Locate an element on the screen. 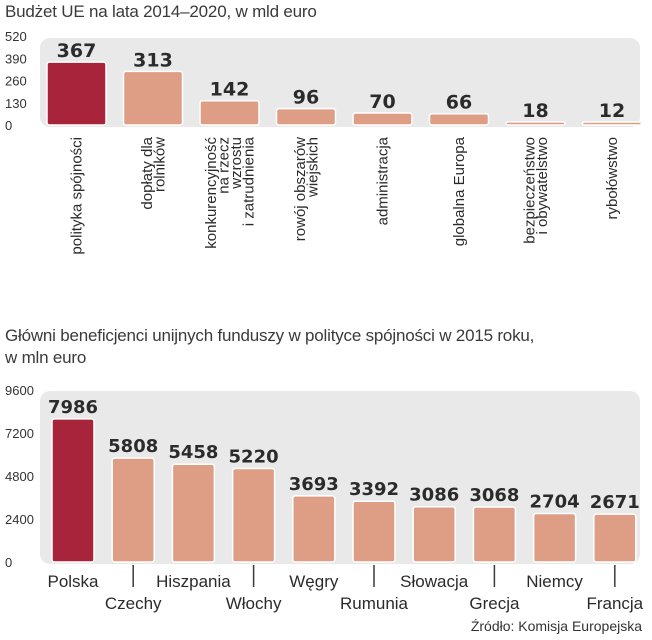 Image resolution: width=652 pixels, height=640 pixels. chart1-category-line: polityka spójności is located at coordinates (77, 196).